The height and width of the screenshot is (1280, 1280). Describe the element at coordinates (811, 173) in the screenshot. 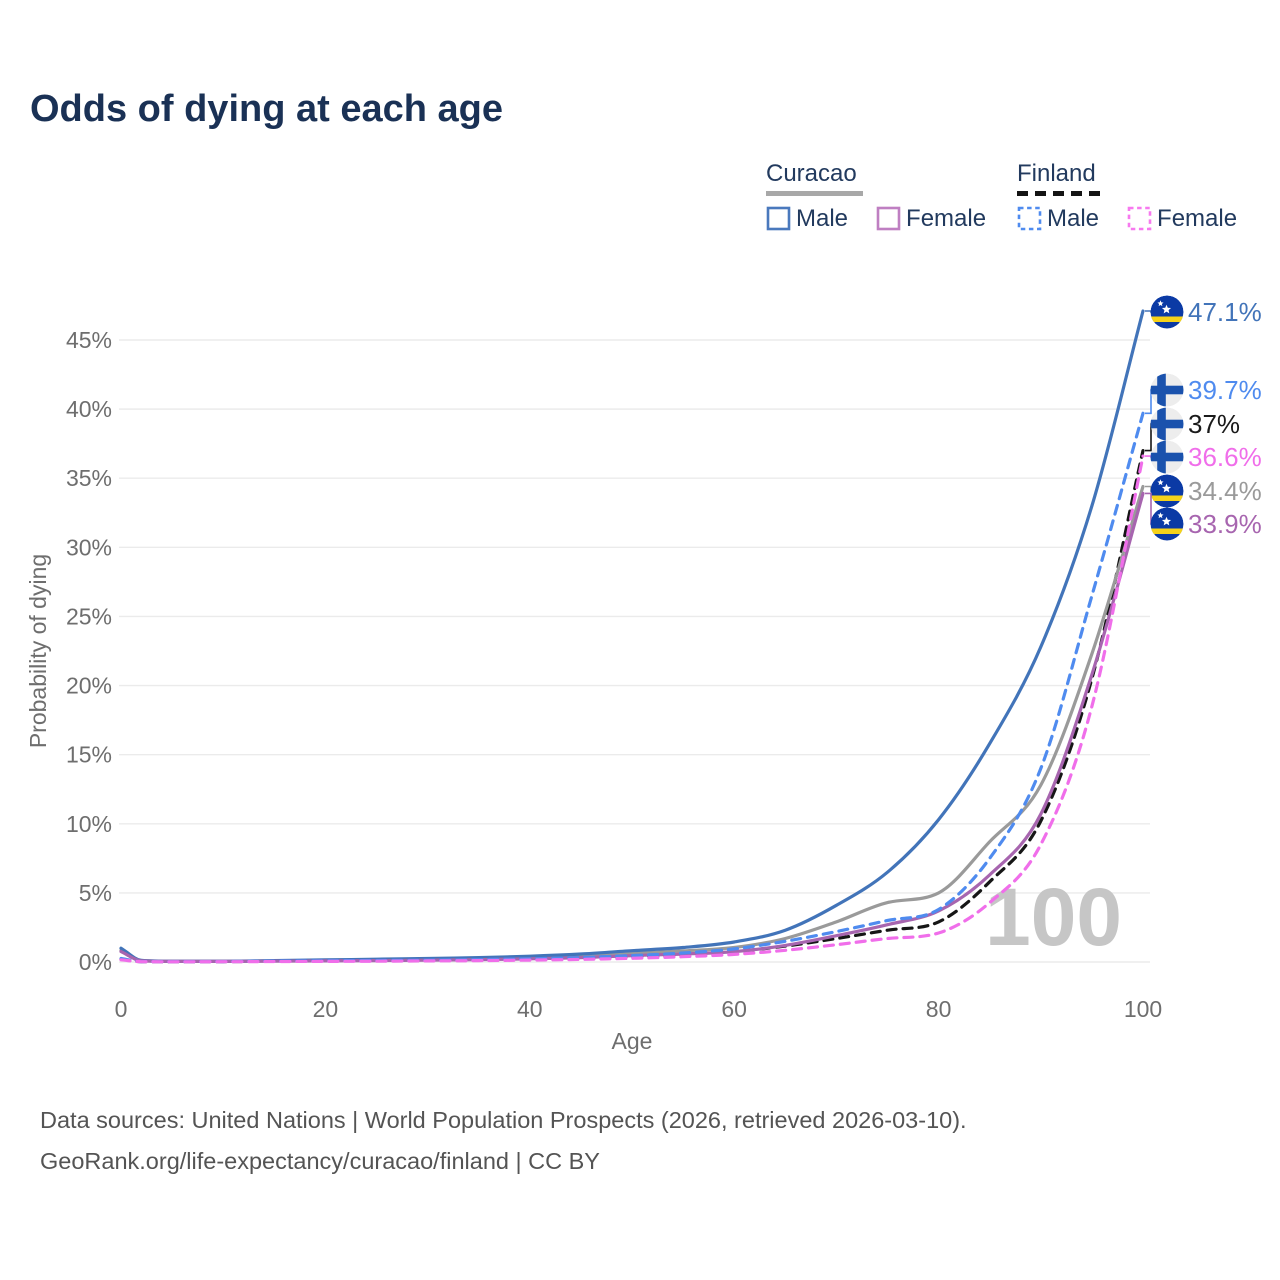

I see `legend-country-curacao: Curacao` at that location.